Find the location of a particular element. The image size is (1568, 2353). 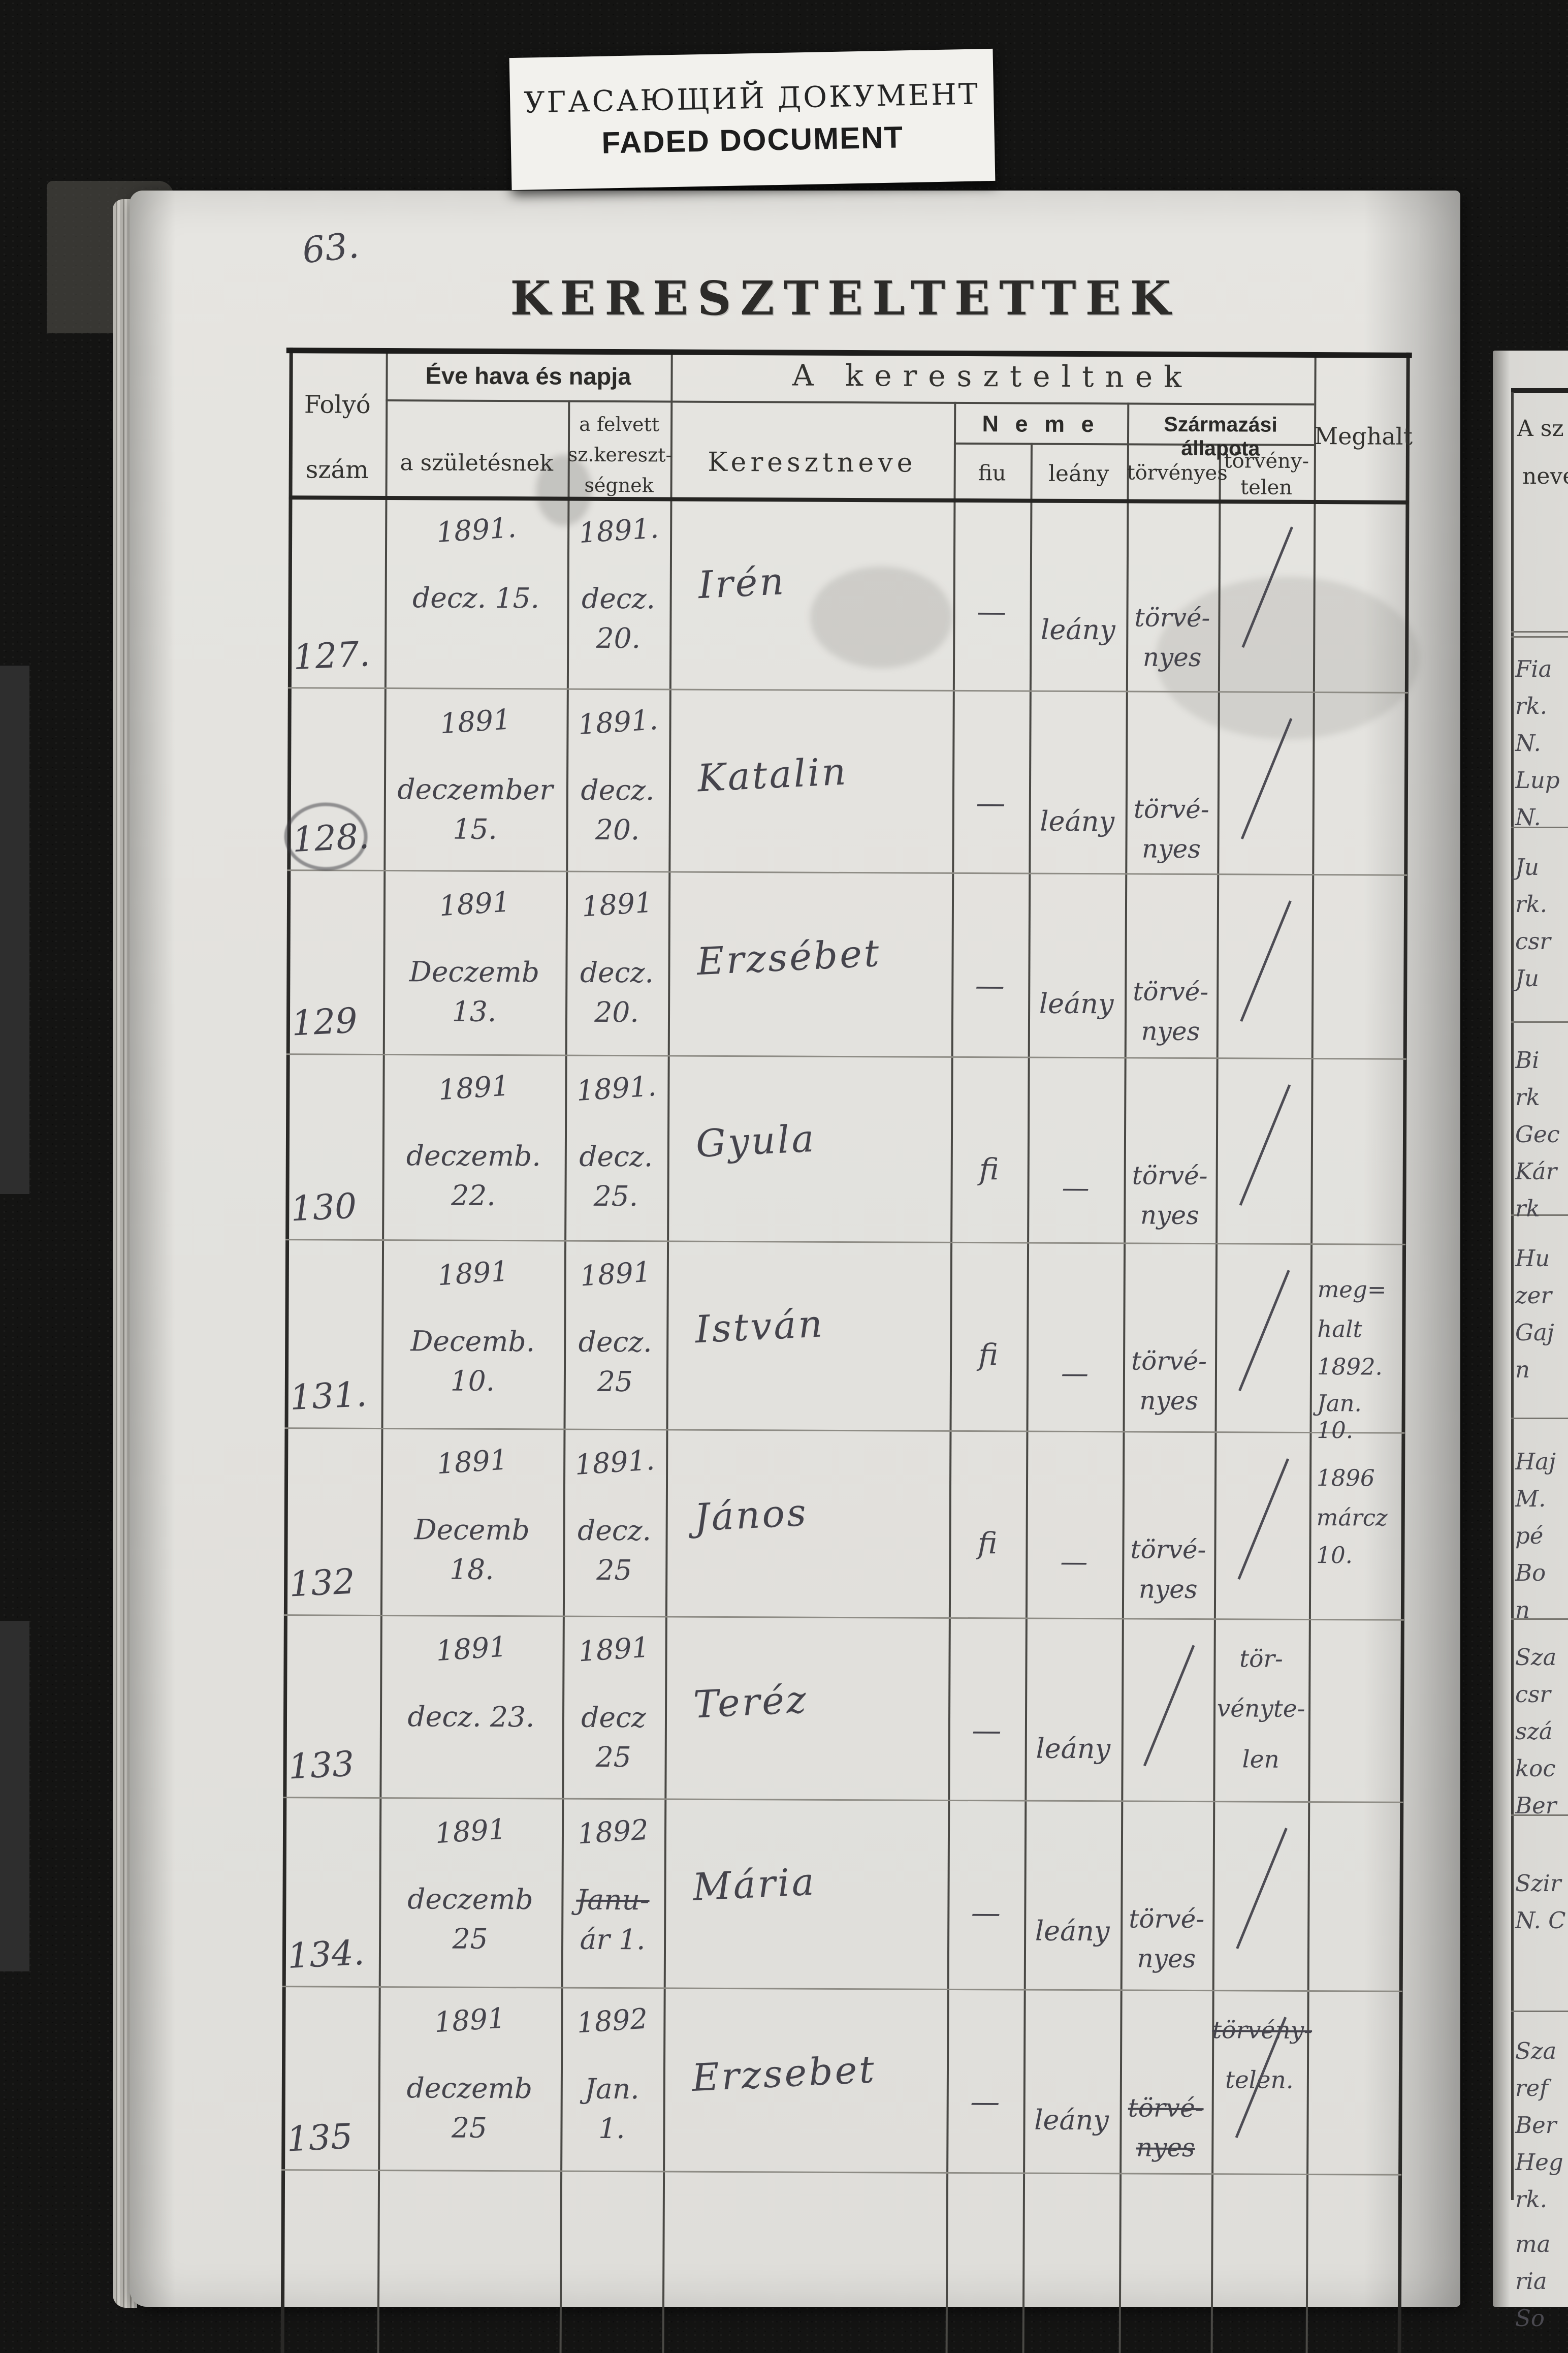

birth-date-cell: 1891 decz. 23. is located at coordinates (471, 1707).